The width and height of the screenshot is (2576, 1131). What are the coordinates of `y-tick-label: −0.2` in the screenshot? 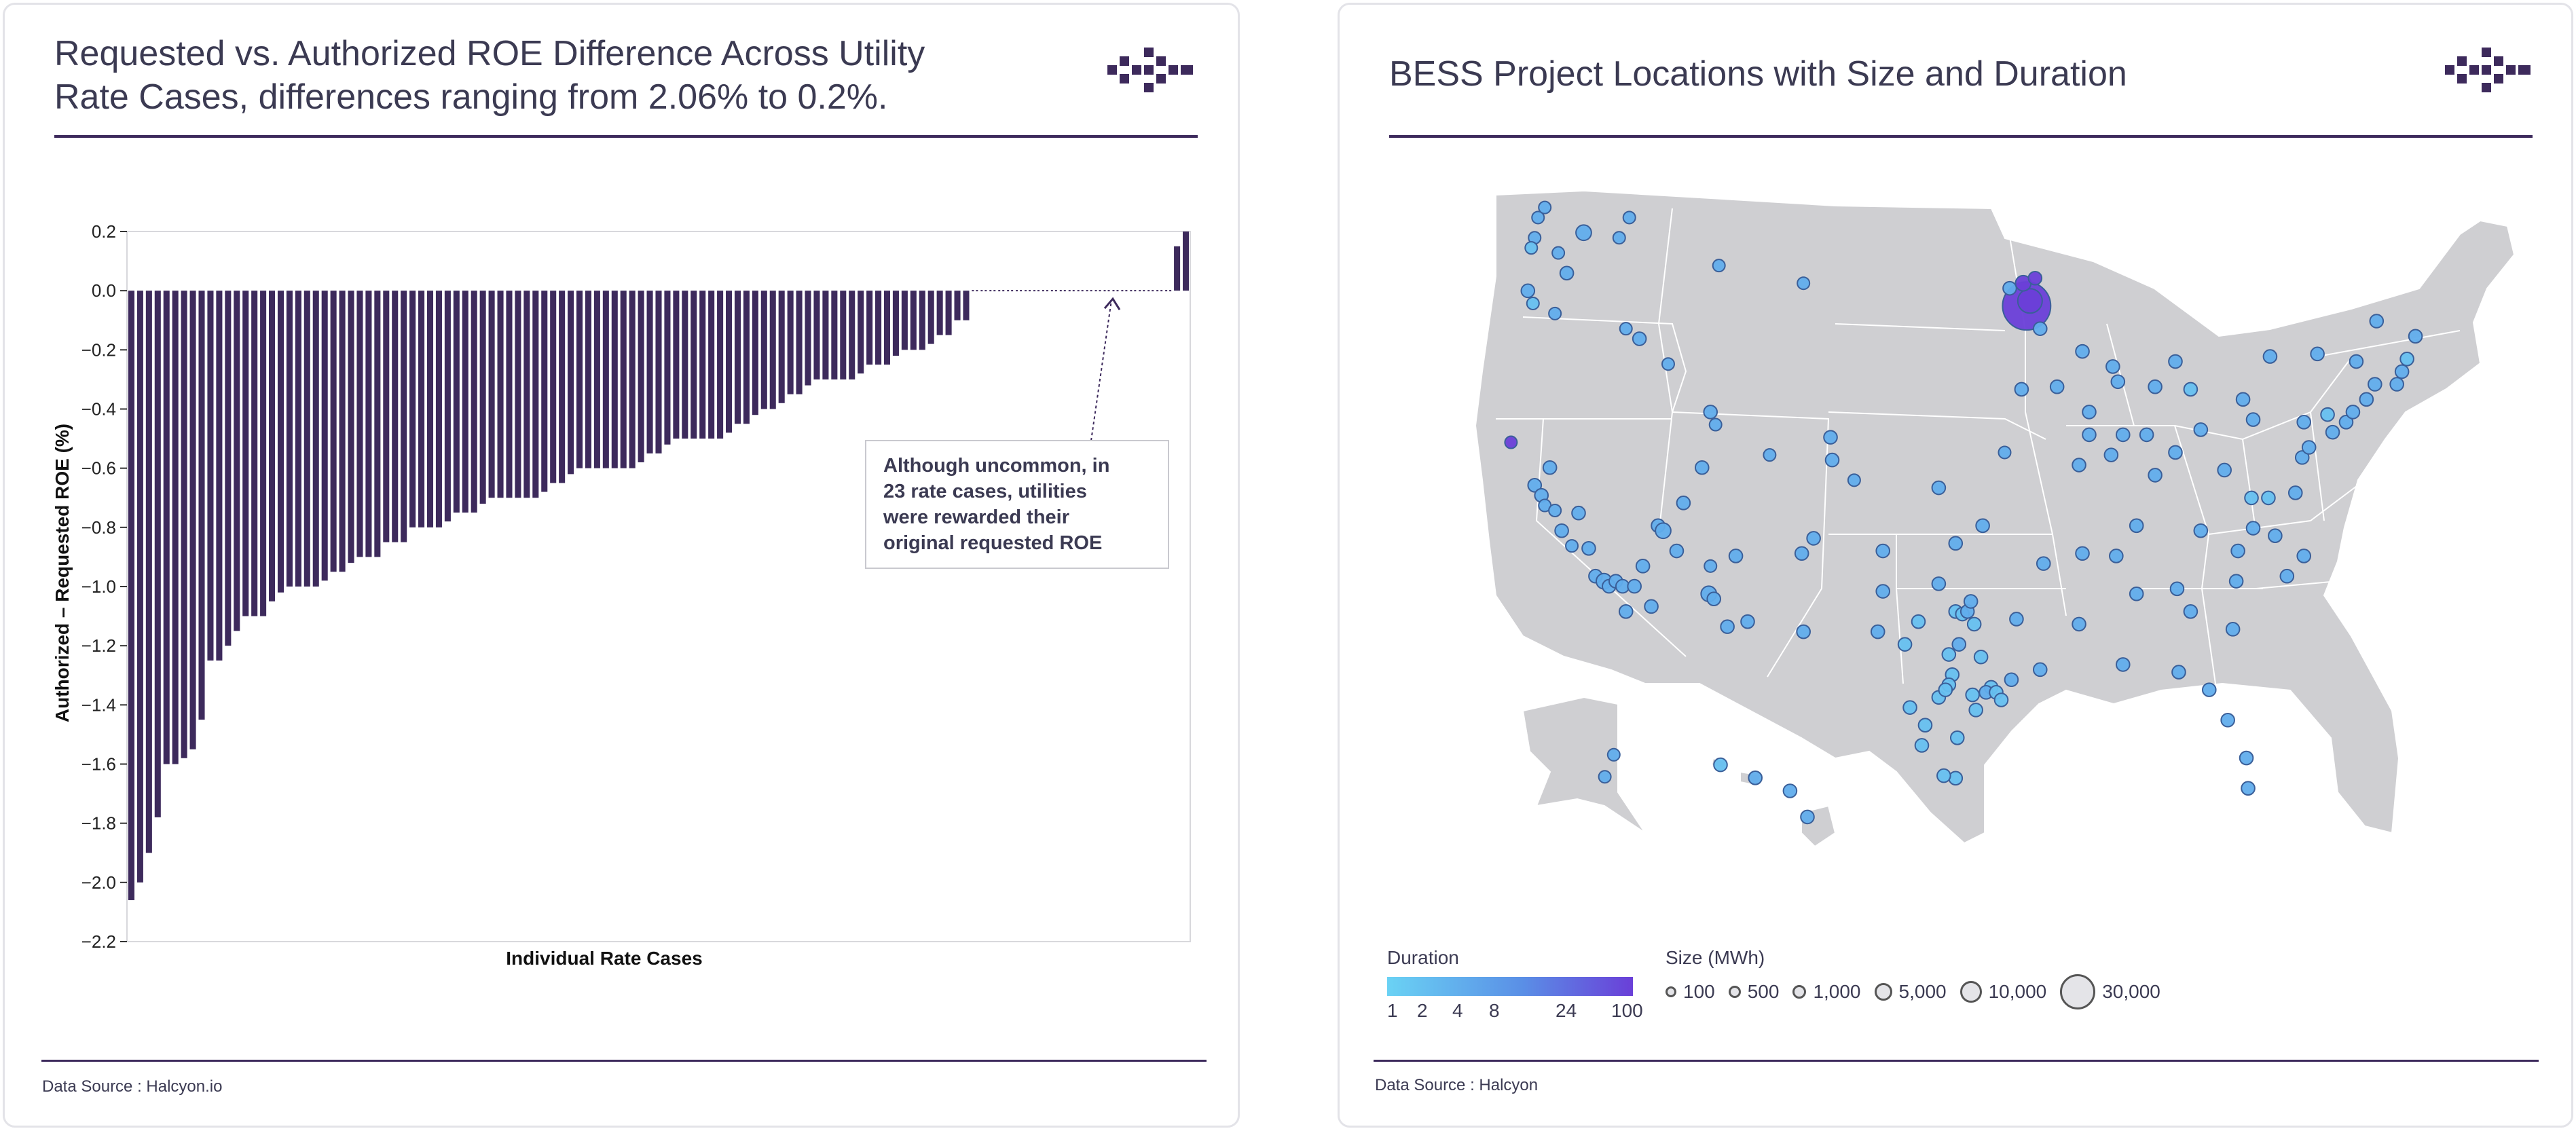 It's located at (98, 349).